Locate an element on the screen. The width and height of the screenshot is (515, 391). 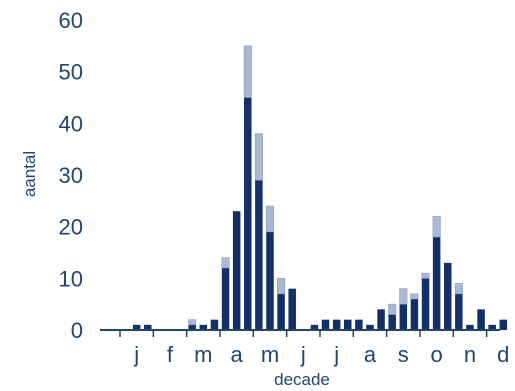
y-tick-labels: 0 10 20 30 40 50 60 is located at coordinates (71, 175).